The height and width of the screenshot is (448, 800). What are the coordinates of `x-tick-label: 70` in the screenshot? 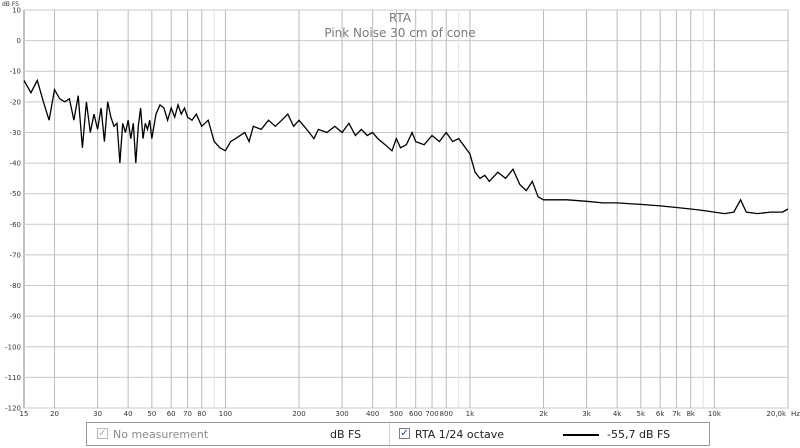 It's located at (187, 414).